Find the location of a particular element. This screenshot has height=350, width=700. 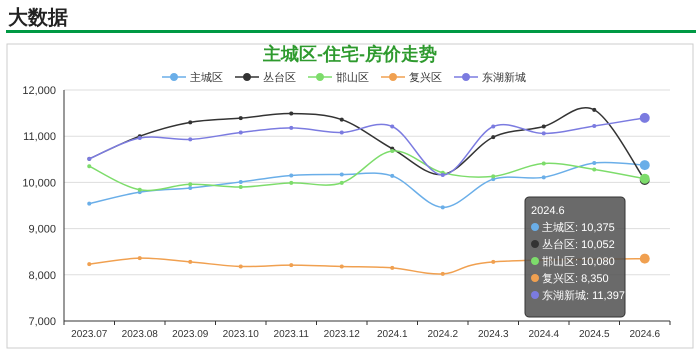

x-tick-label: 2024.1 is located at coordinates (392, 334).